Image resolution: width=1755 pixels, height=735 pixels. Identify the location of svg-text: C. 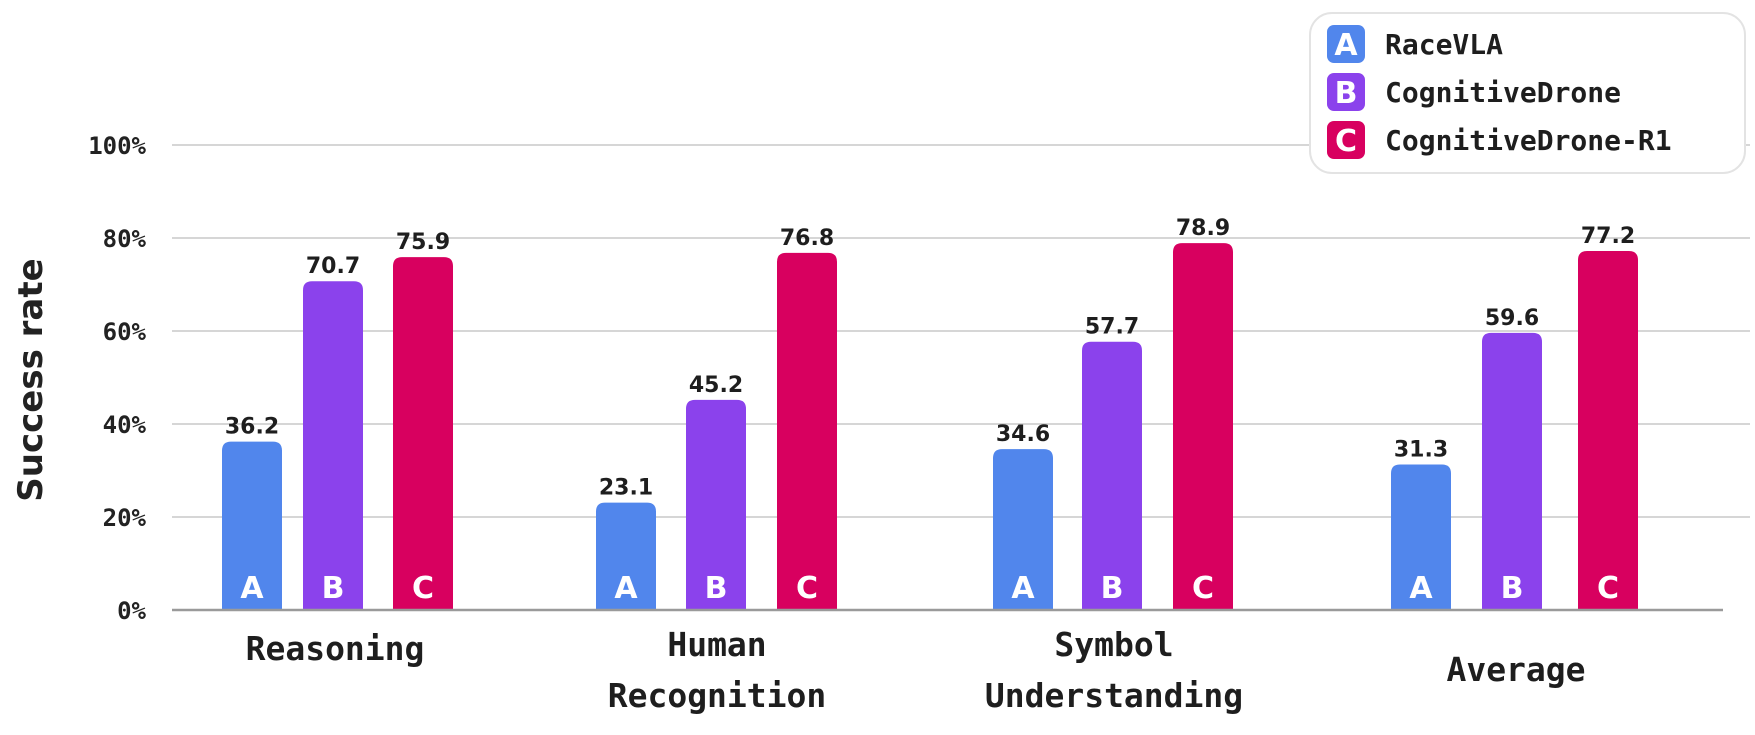
(1346, 141).